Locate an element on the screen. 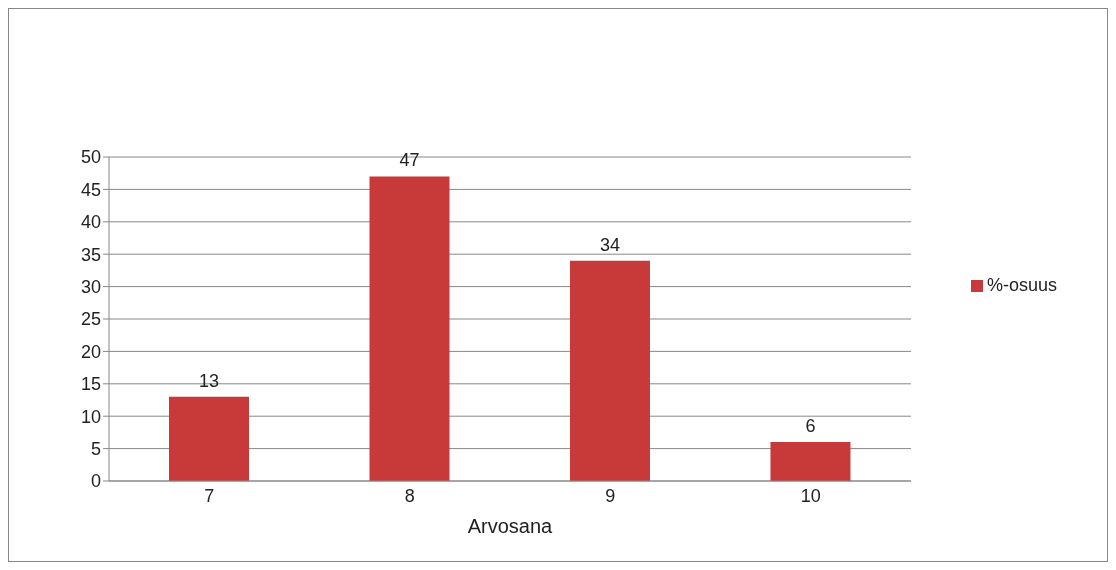 The image size is (1116, 570). y-tick-label: 40 is located at coordinates (90, 222).